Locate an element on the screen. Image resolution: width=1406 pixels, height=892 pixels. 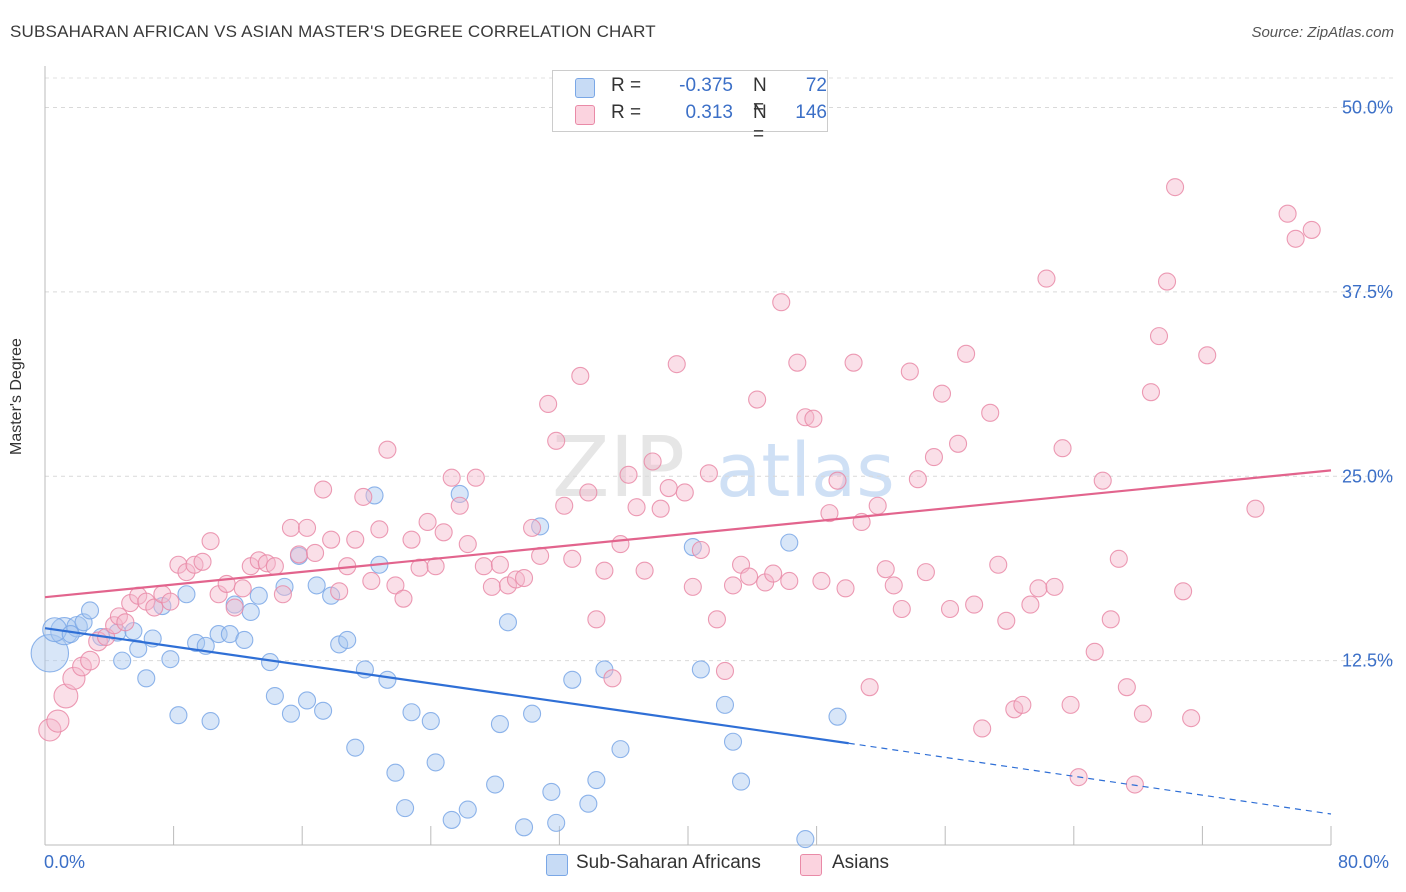
bottom-legend-label-sub-saharan: Sub-Saharan Africans is located at coordinates (668, 862).